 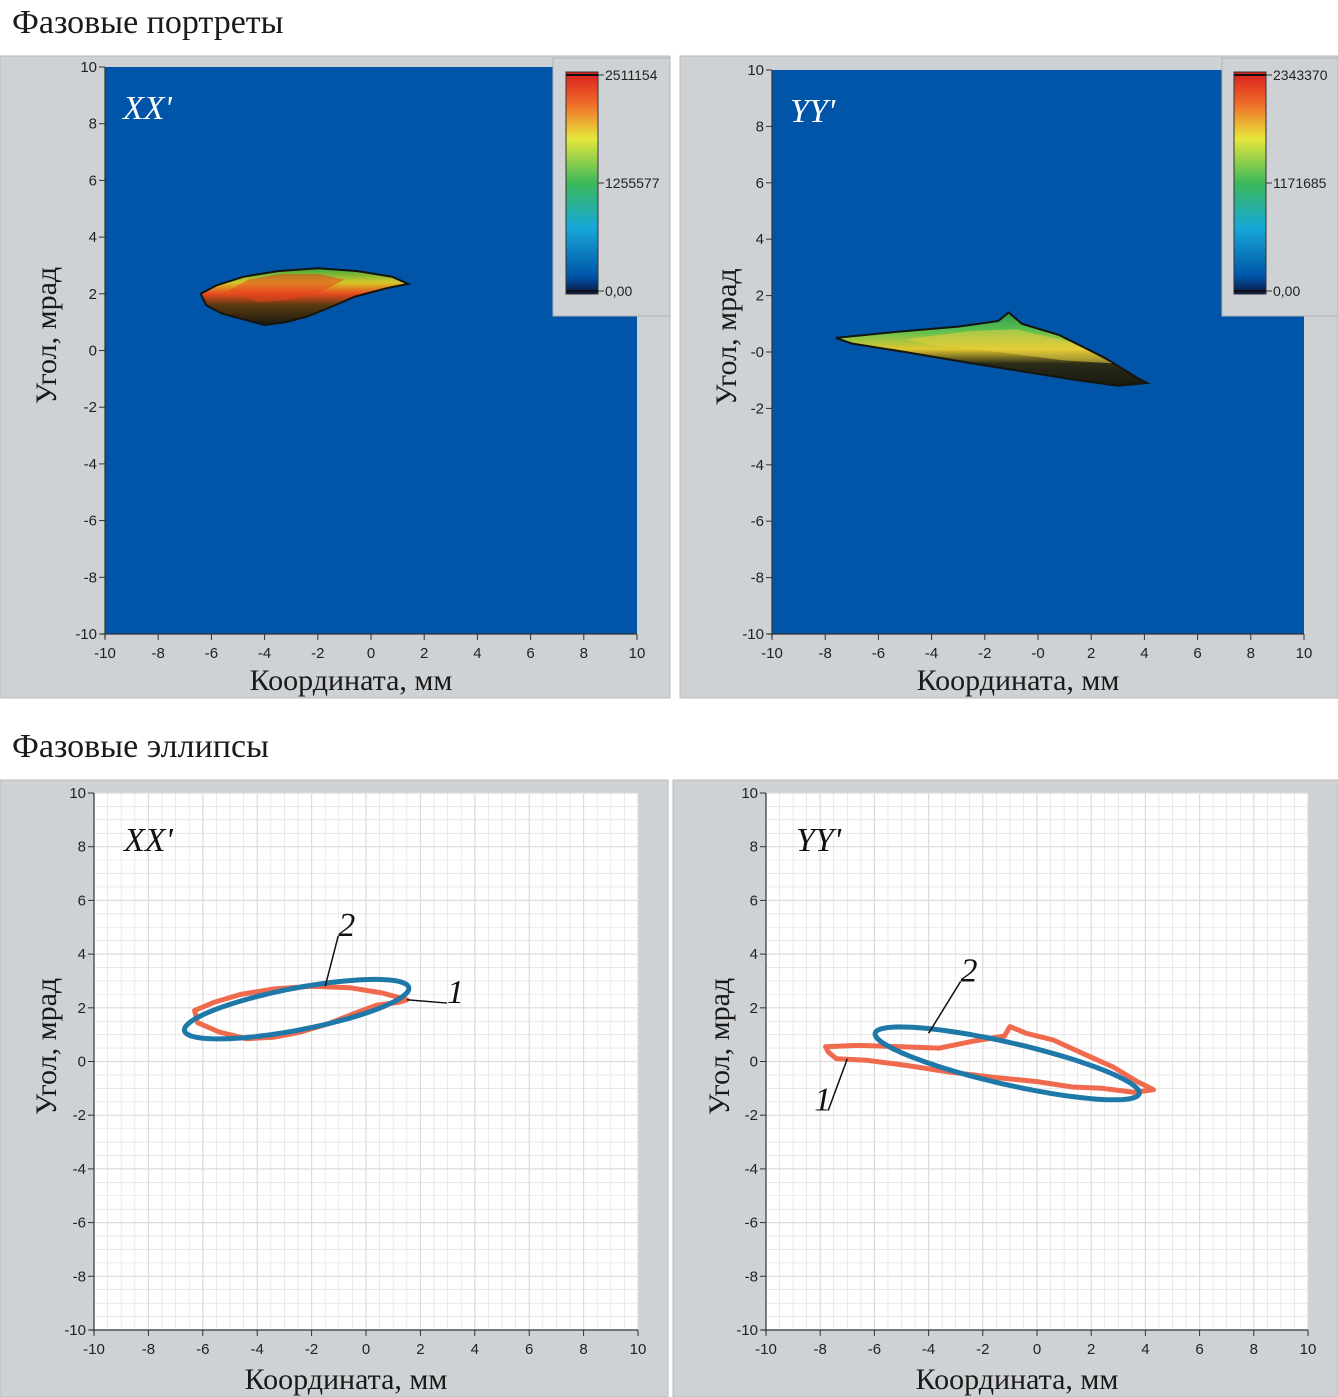 What do you see at coordinates (346, 925) in the screenshot?
I see `curve-label: 2` at bounding box center [346, 925].